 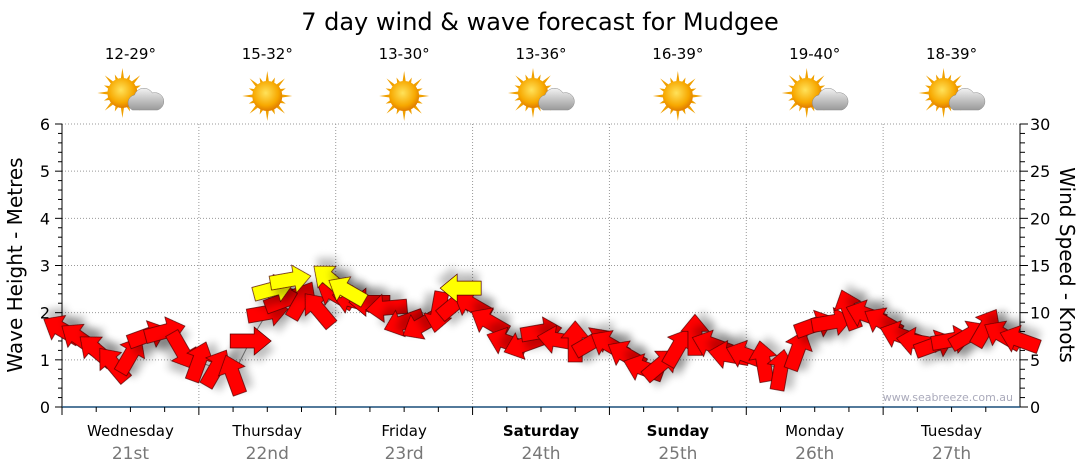 What do you see at coordinates (1040, 218) in the screenshot?
I see `right-tick-label: 20` at bounding box center [1040, 218].